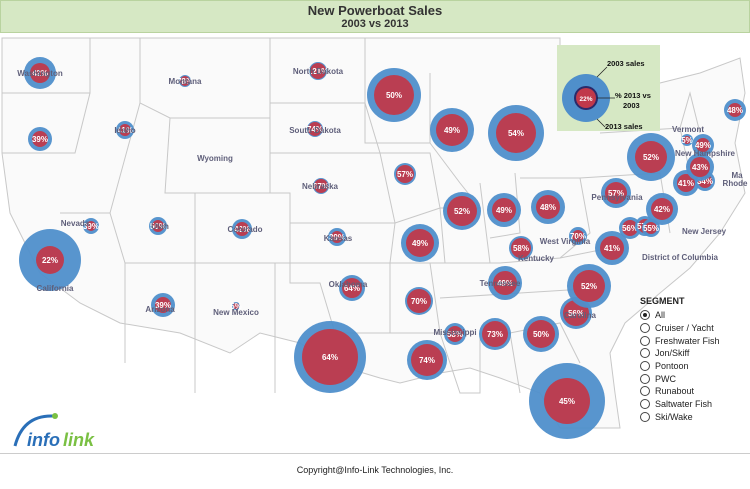 This screenshot has width=750, height=489. What do you see at coordinates (680, 340) in the screenshot?
I see `segment-option: Freshwater Fish` at bounding box center [680, 340].